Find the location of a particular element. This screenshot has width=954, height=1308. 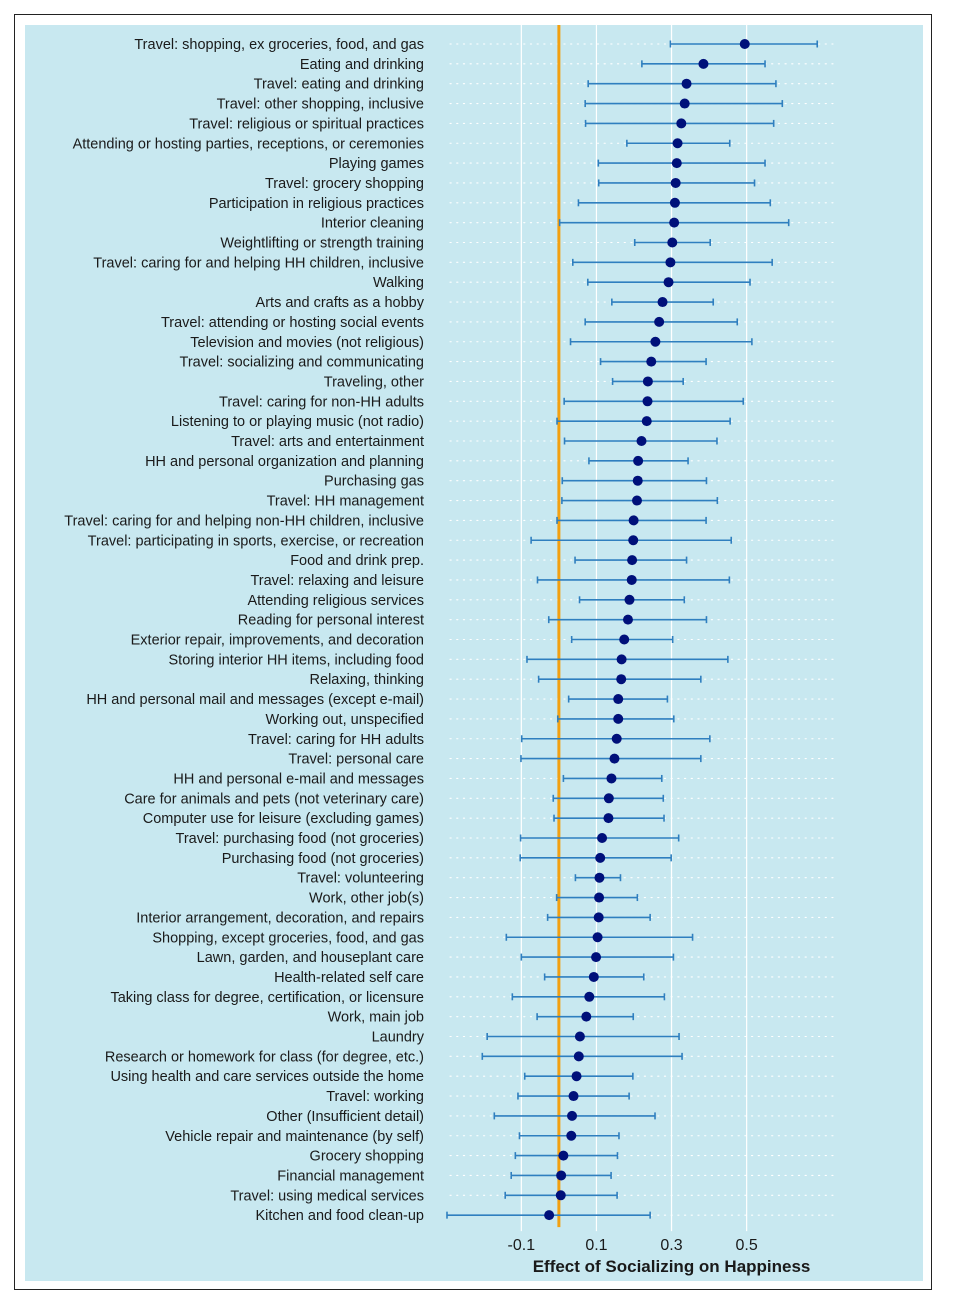

category-label: Attending religious services is located at coordinates (335, 601).